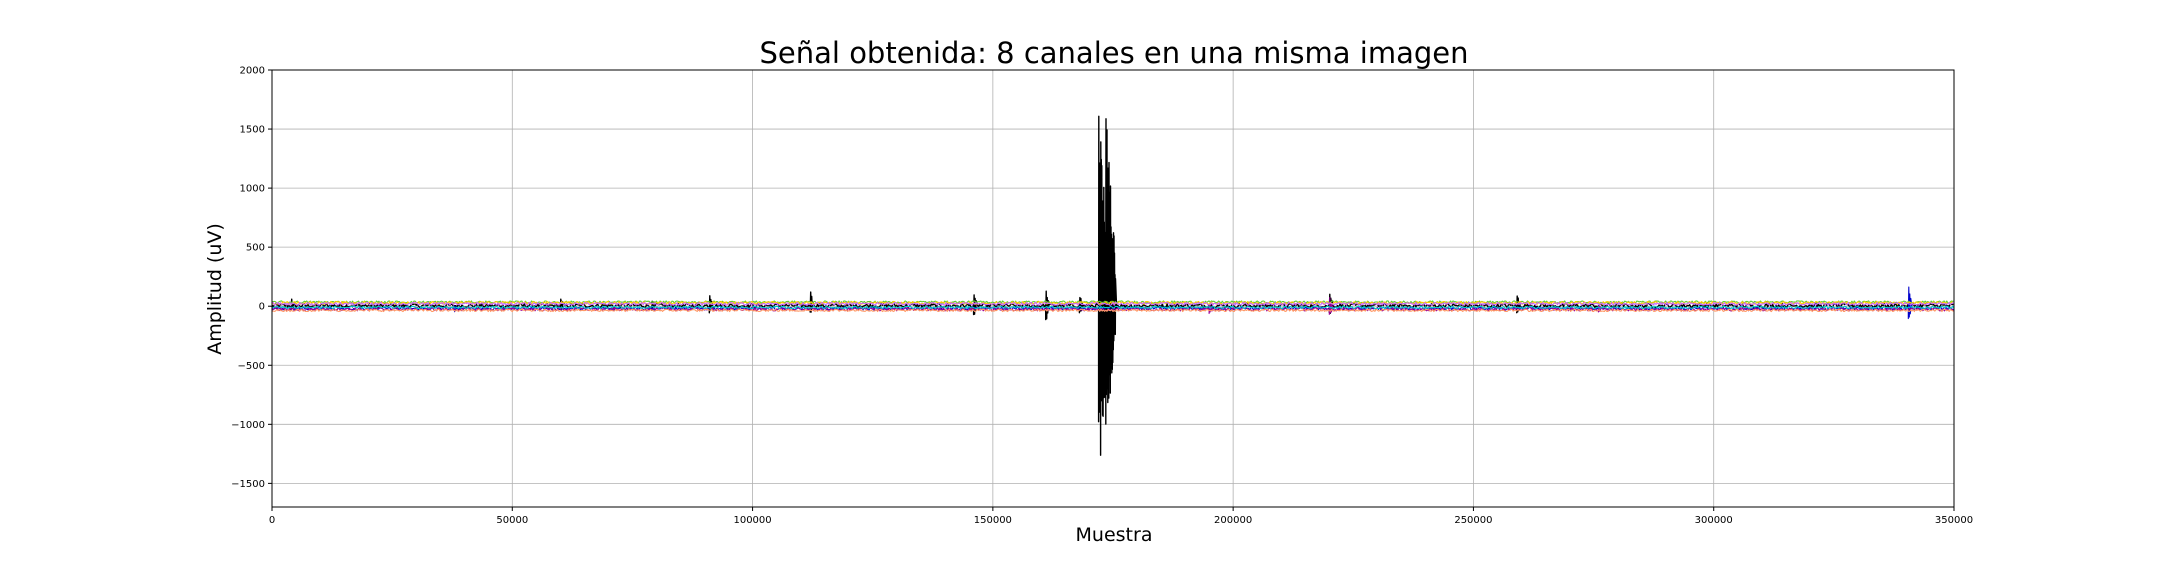  Describe the element at coordinates (1714, 520) in the screenshot. I see `x-tick-label: 300000` at that location.